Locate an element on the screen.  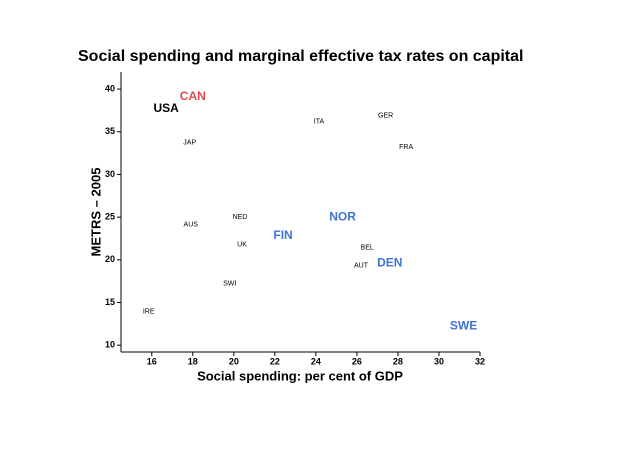
x-tick-label: 18 is located at coordinates (193, 361).